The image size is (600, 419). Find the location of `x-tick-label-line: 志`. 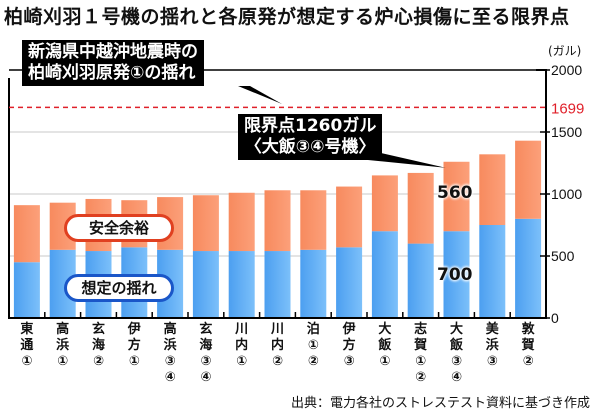

x-tick-label-line: 志 is located at coordinates (421, 329).